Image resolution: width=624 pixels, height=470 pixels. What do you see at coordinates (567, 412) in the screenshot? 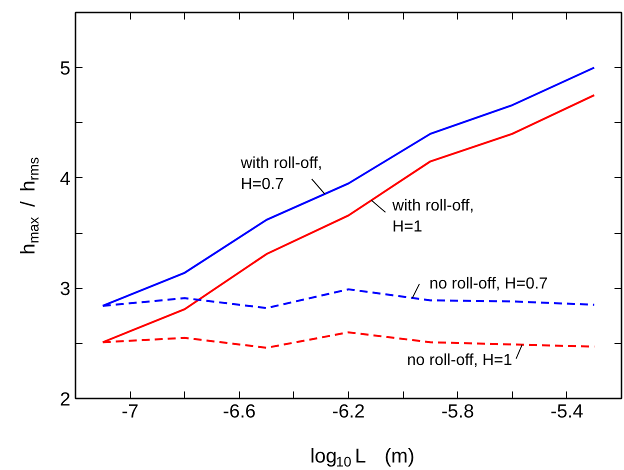
I see `x-tick-label: -5.4` at bounding box center [567, 412].